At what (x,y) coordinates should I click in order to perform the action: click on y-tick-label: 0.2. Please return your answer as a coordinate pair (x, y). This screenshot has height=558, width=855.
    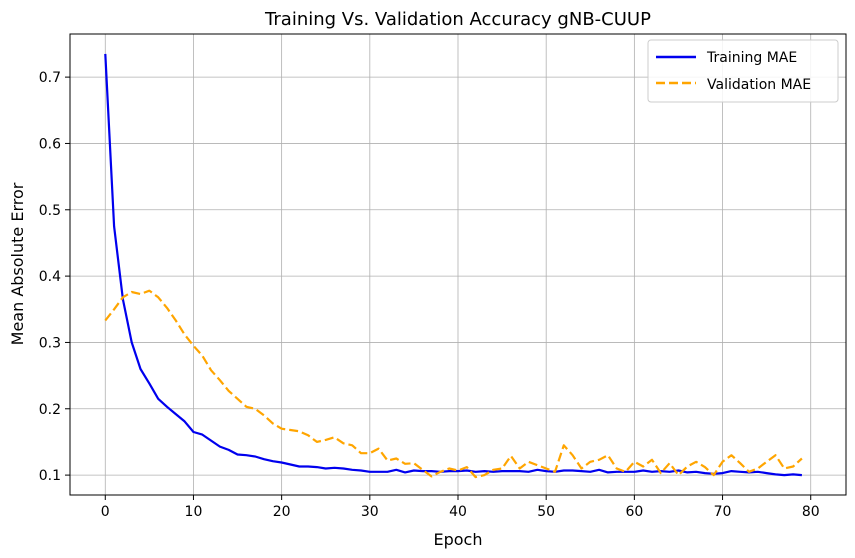
    Looking at the image, I should click on (50, 410).